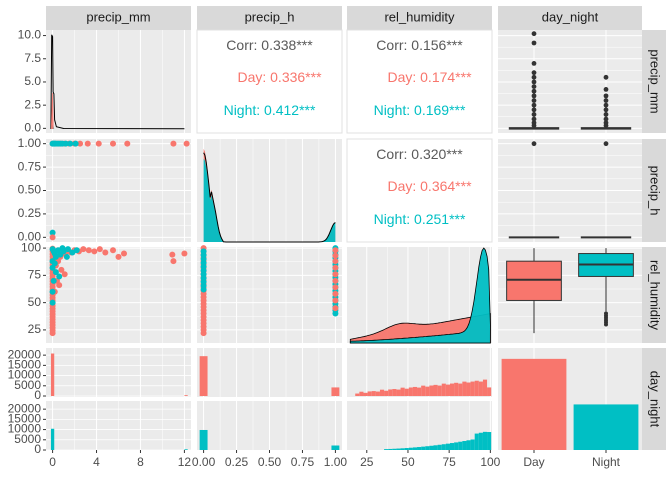  Describe the element at coordinates (534, 404) in the screenshot. I see `bar-count-Day` at that location.